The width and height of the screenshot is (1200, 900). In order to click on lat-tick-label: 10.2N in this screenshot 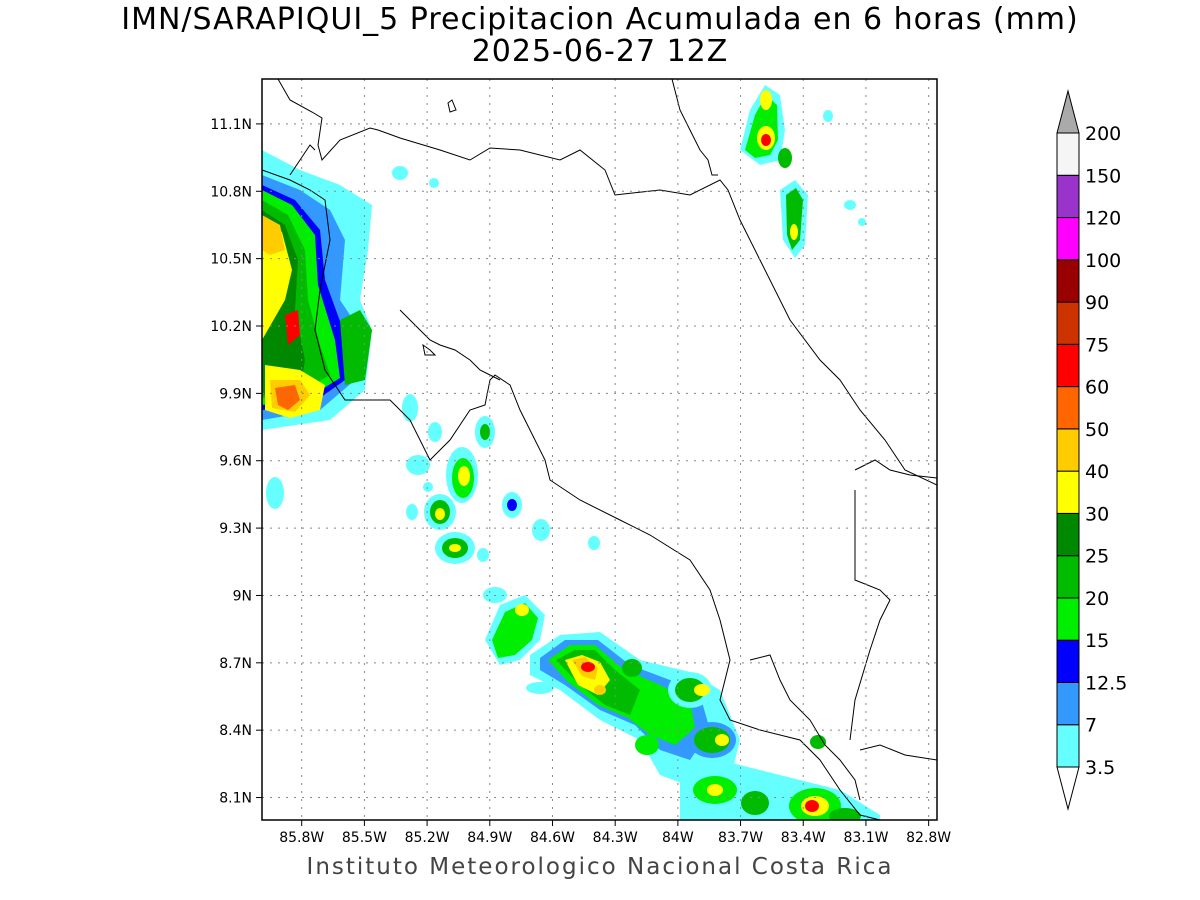, I will do `click(231, 327)`.